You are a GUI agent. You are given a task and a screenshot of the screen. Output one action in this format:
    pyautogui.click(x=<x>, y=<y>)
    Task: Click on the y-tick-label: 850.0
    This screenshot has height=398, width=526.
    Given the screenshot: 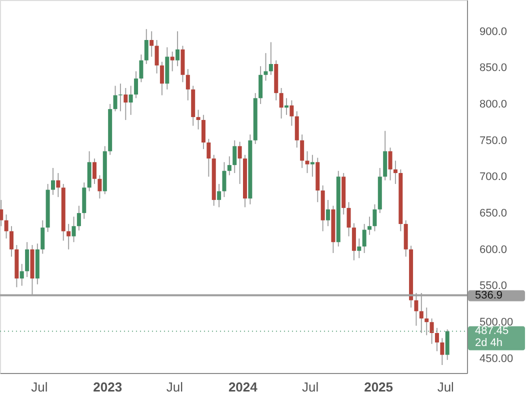 What is the action you would take?
    pyautogui.click(x=494, y=68)
    